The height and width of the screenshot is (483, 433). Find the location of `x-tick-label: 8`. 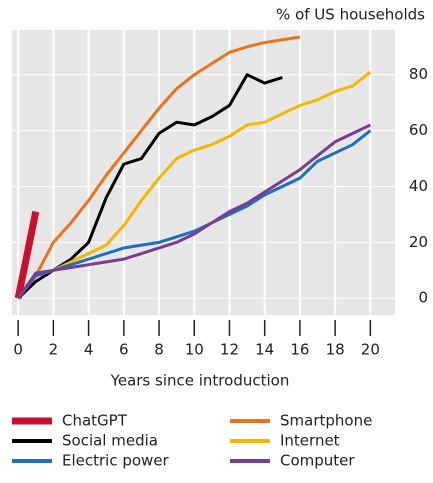

x-tick-label: 8 is located at coordinates (159, 350).